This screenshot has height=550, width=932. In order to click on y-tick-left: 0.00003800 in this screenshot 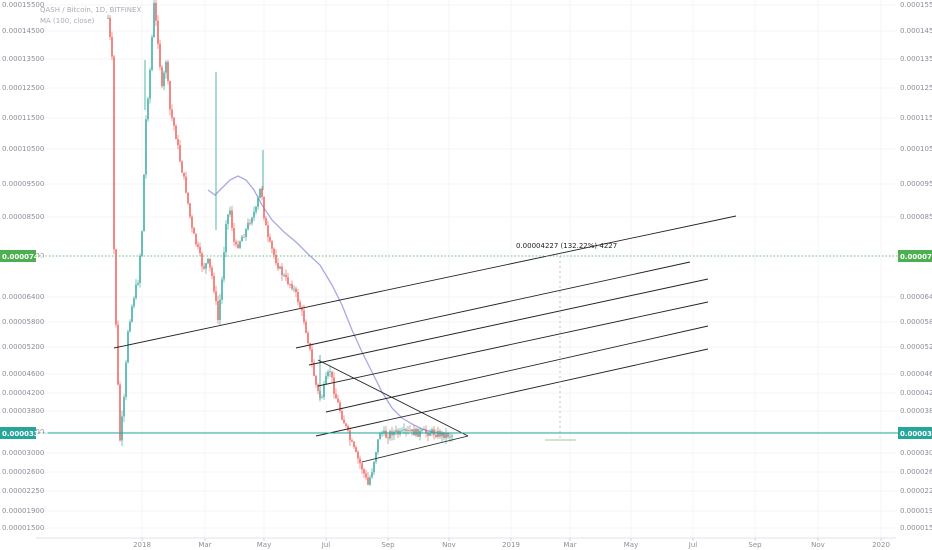, I will do `click(23, 411)`.